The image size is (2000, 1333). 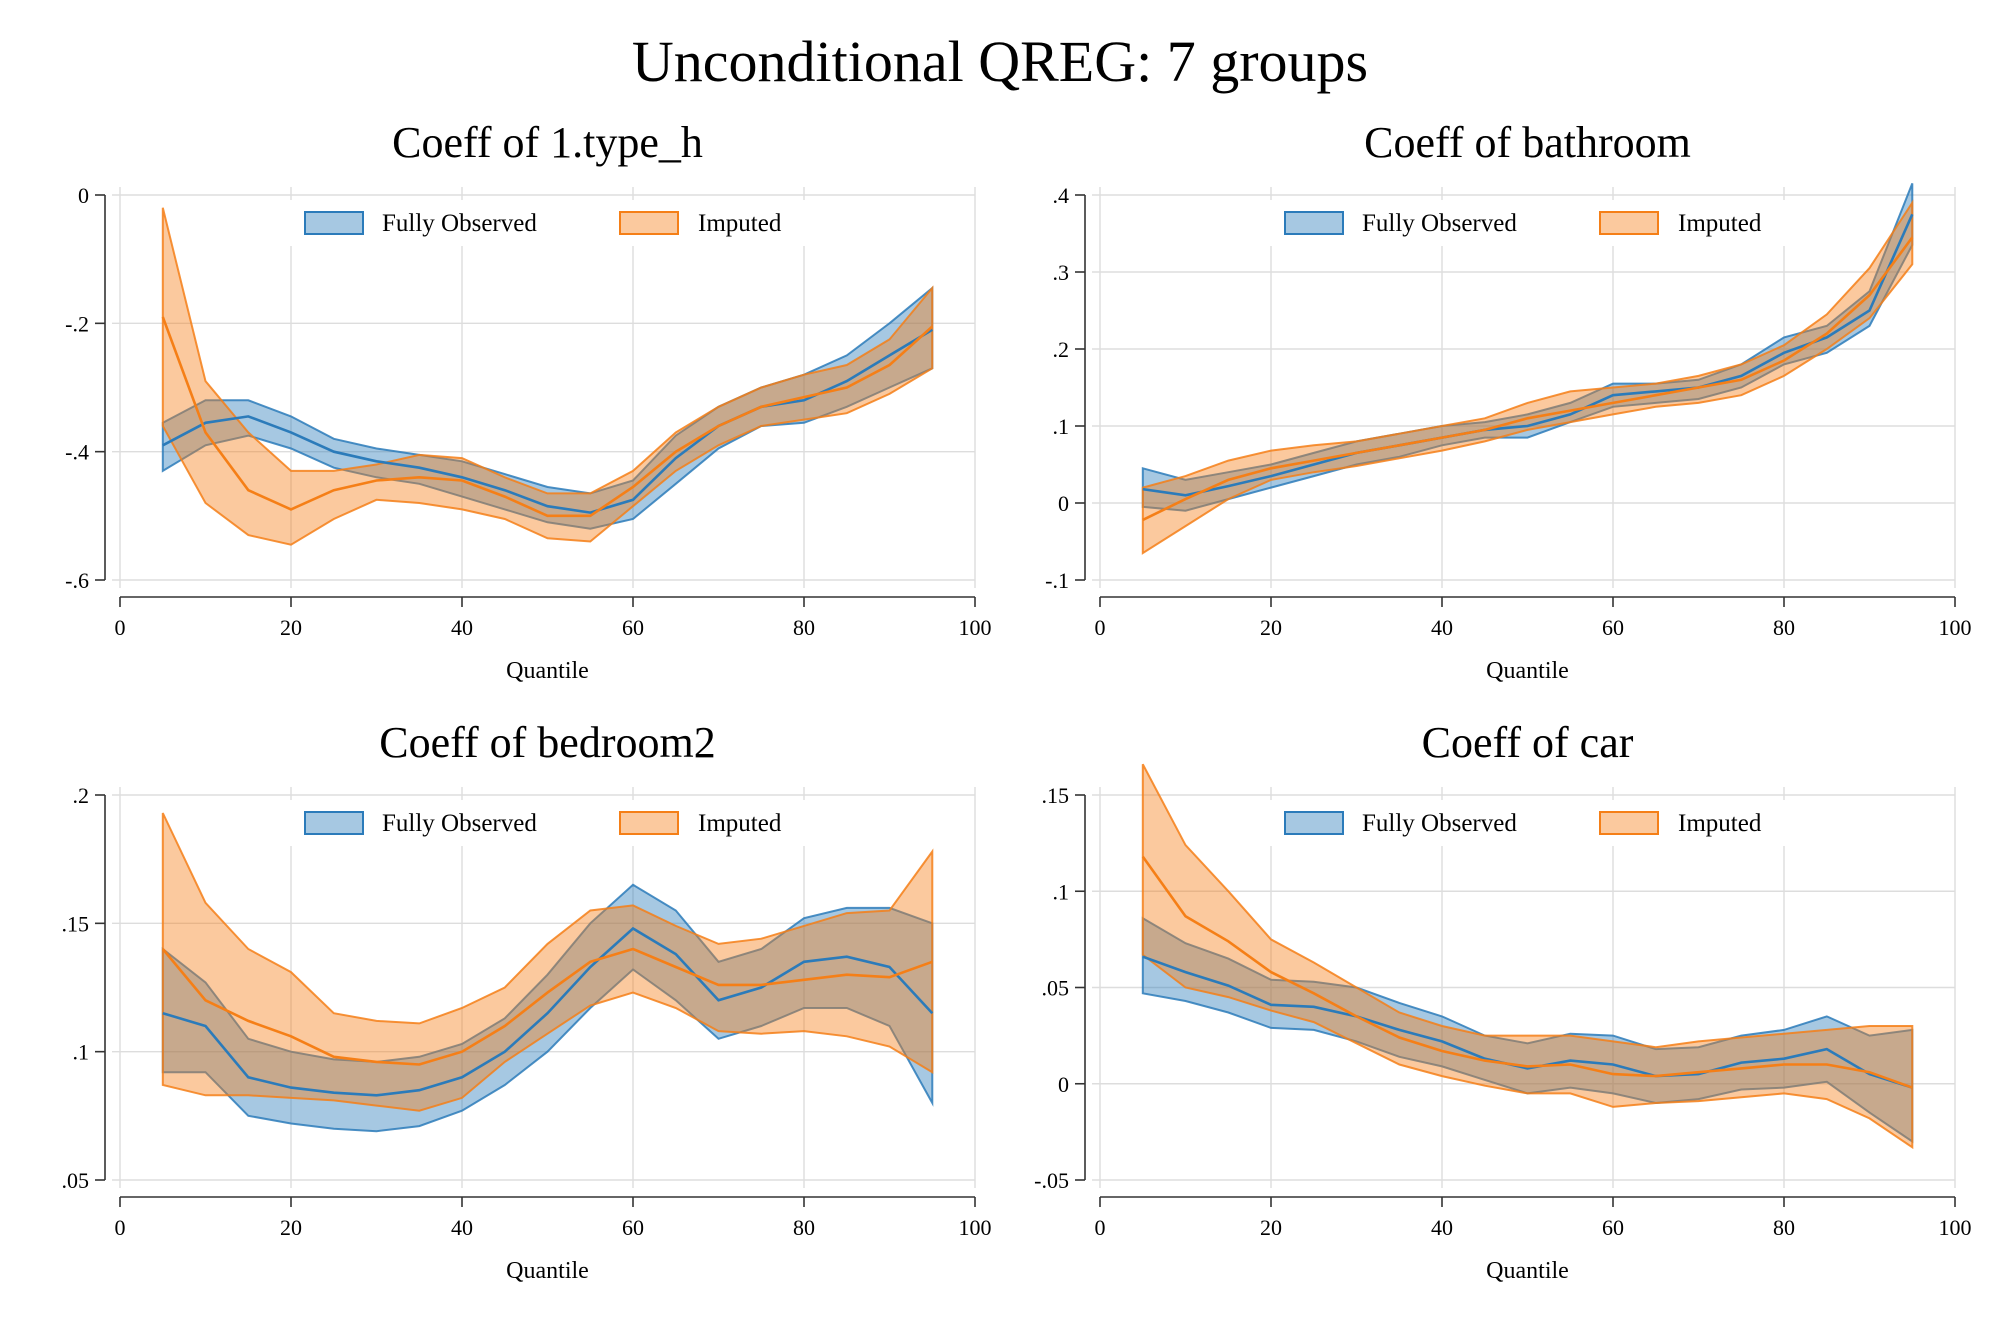 I want to click on y-tick-label: -.2, so click(x=77, y=323).